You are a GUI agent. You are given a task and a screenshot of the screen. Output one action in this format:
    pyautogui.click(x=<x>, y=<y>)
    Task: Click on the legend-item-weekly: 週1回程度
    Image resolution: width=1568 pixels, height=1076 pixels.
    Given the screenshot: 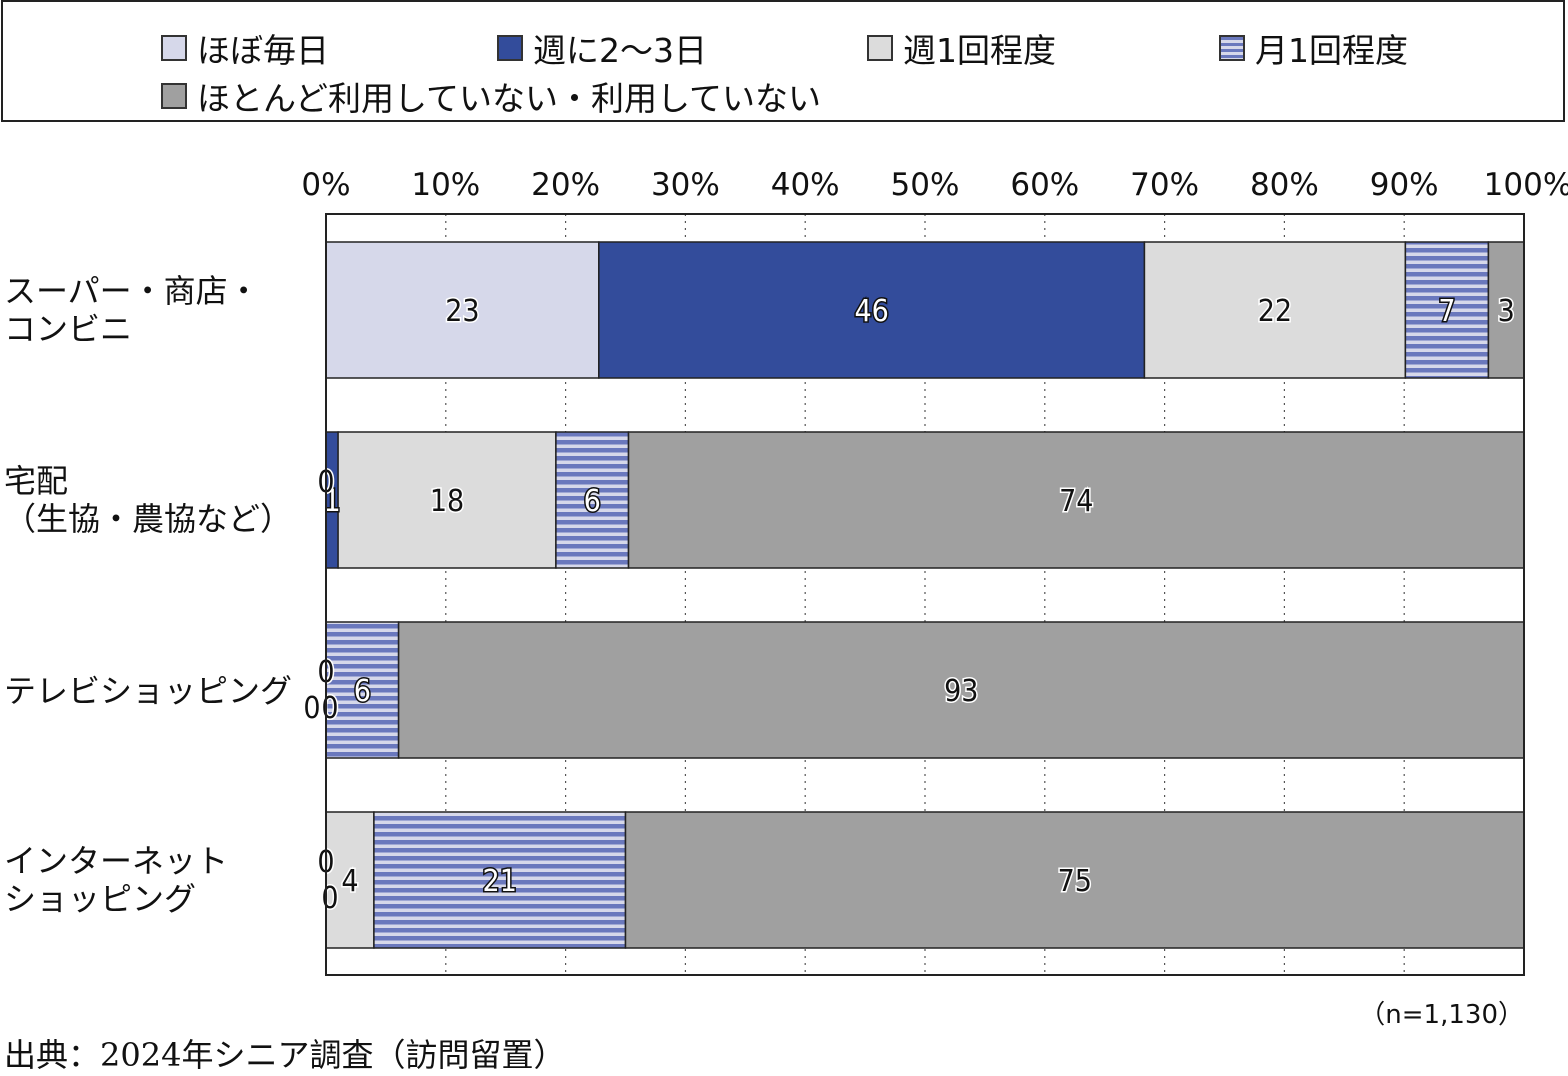 What is the action you would take?
    pyautogui.click(x=961, y=48)
    